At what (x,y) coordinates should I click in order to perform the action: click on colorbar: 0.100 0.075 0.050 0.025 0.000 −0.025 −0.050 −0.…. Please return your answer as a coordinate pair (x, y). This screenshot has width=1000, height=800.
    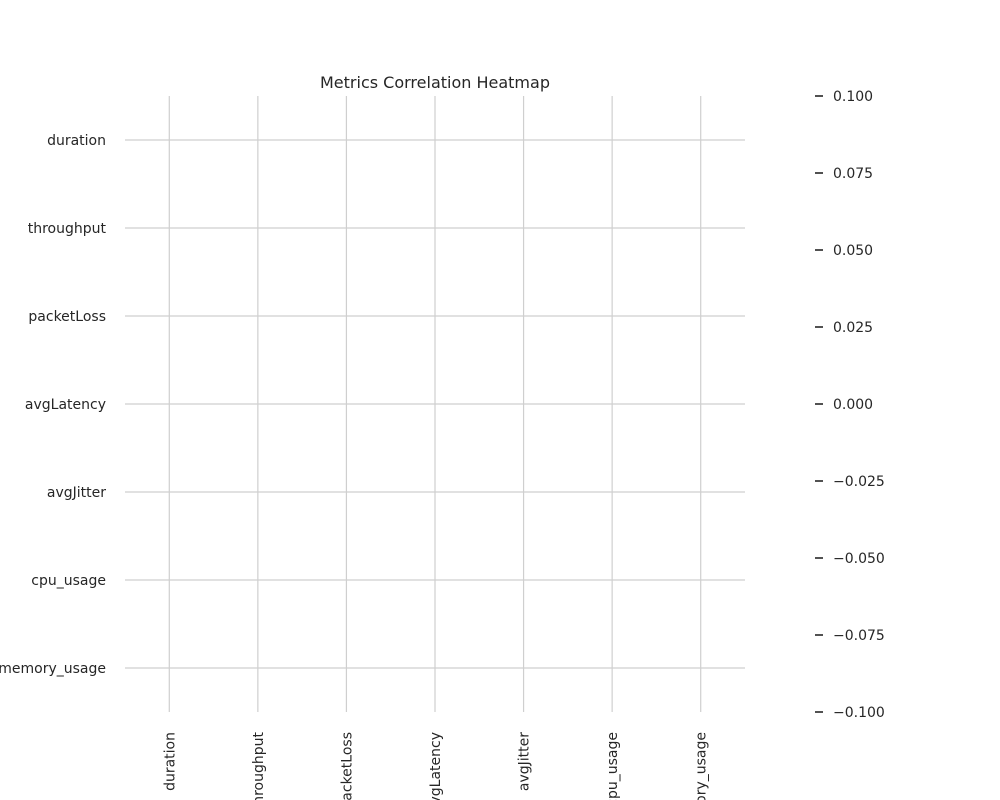
    Looking at the image, I should click on (850, 405).